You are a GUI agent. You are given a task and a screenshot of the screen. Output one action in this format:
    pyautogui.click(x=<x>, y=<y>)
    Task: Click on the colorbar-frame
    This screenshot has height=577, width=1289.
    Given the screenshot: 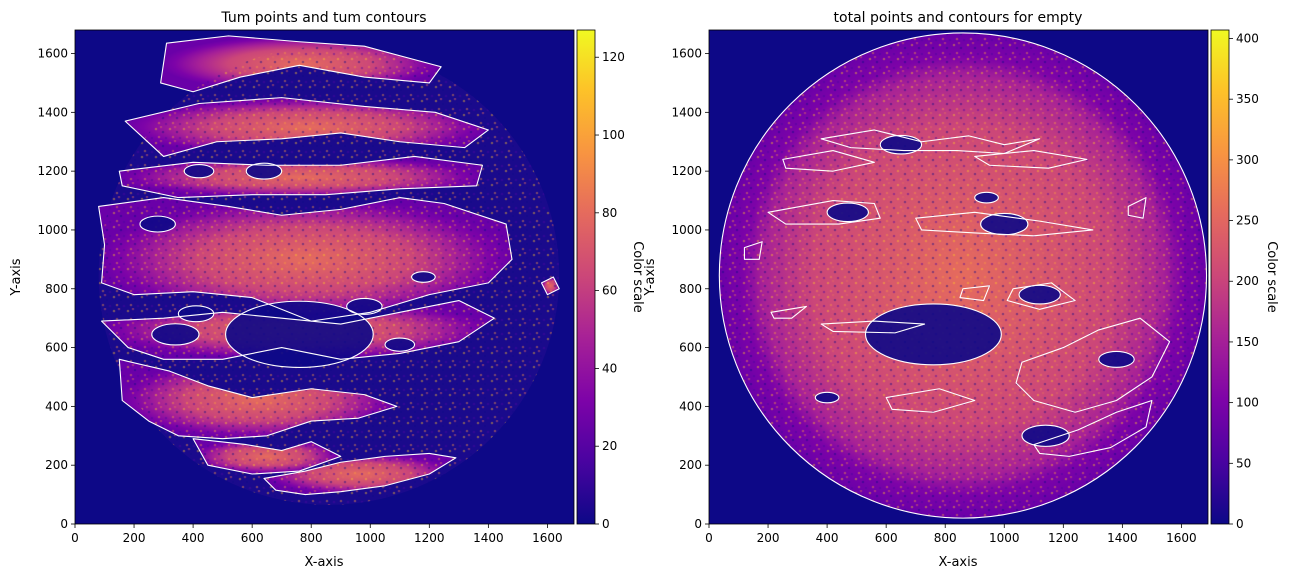 What is the action you would take?
    pyautogui.click(x=586, y=277)
    